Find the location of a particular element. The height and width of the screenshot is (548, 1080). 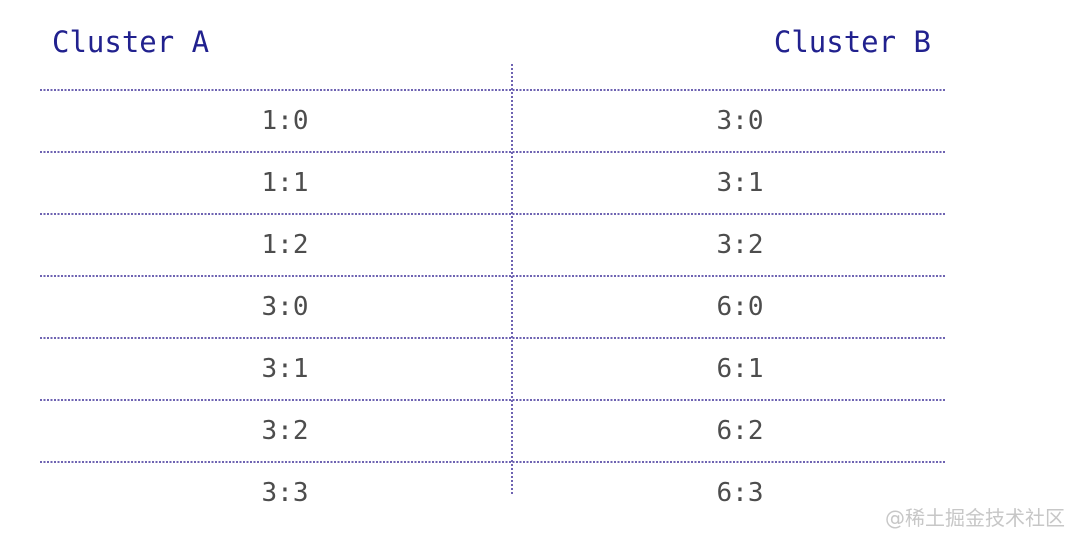

cluster-a-cell: 3:3 is located at coordinates (285, 493).